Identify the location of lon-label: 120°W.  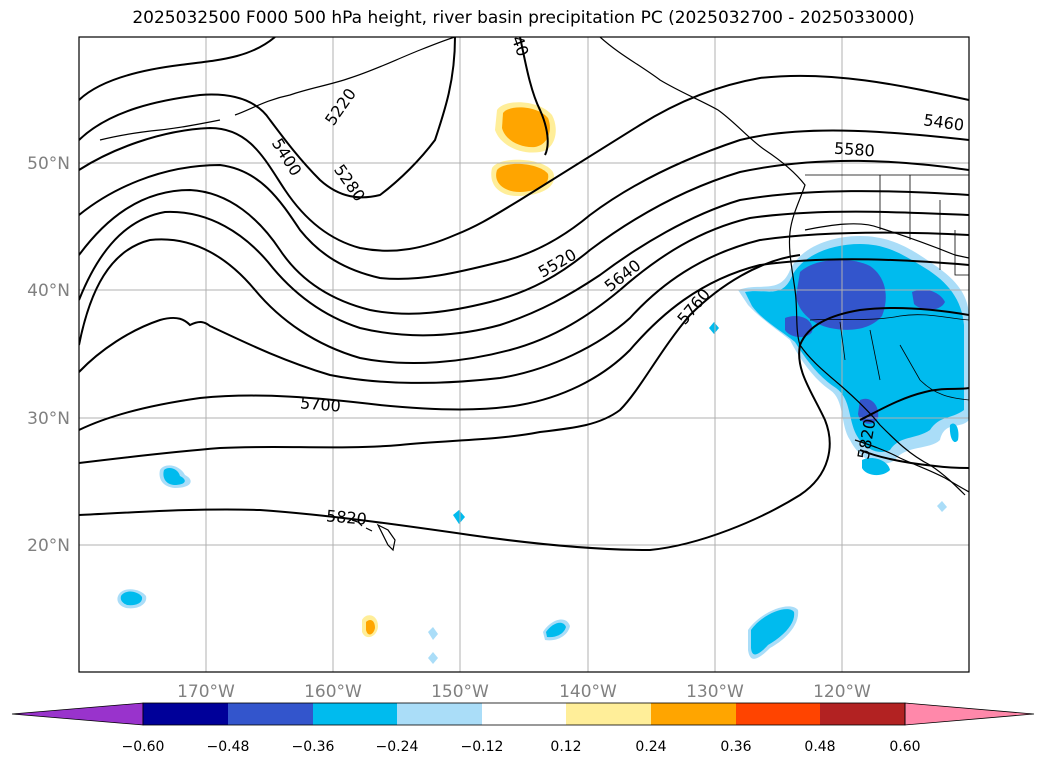
(842, 692).